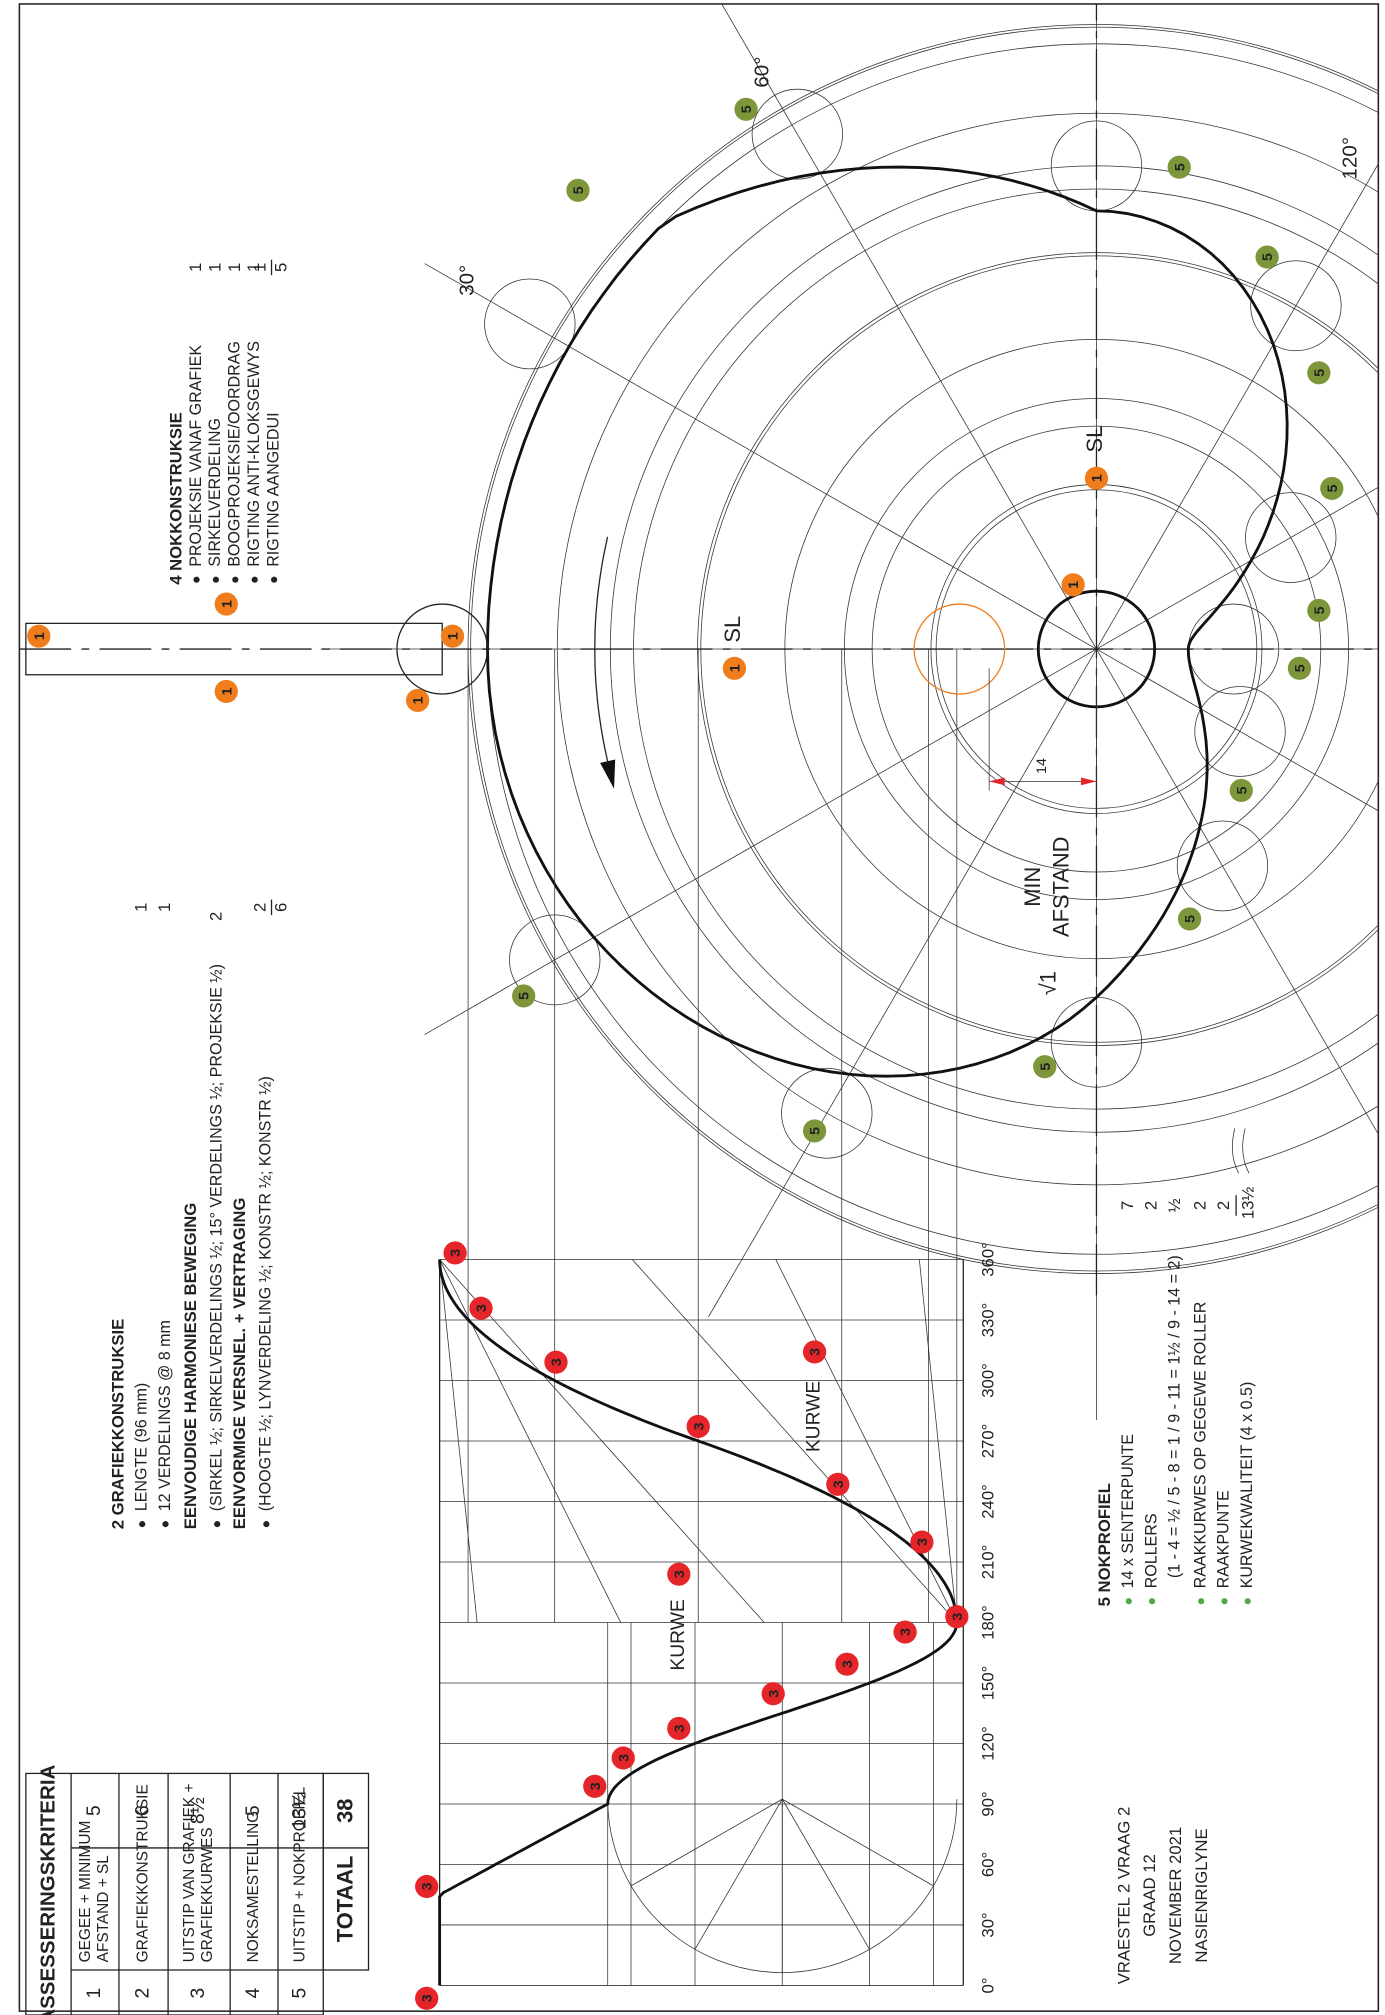  Describe the element at coordinates (959, 649) in the screenshot. I see `min-roller` at that location.